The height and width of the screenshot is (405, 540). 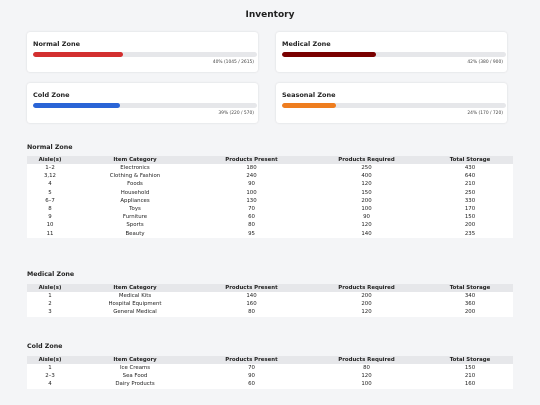 I want to click on table-cell: 235, so click(x=470, y=233).